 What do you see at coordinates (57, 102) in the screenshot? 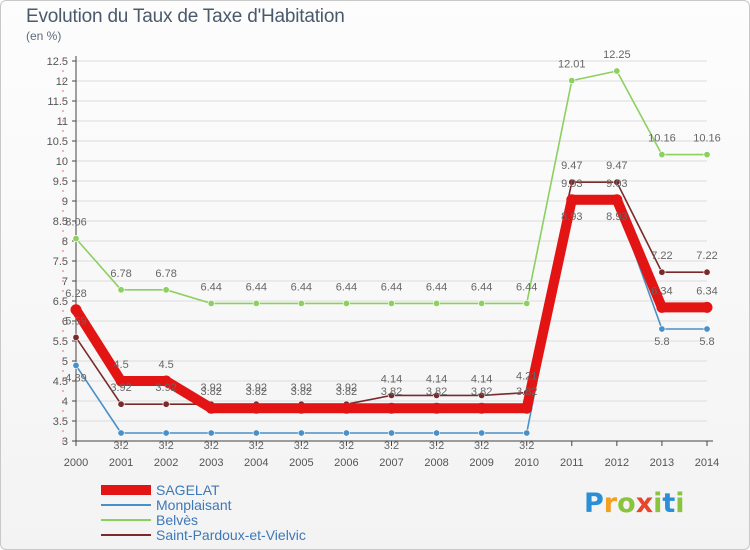
I see `y-tick-label: 11.5` at bounding box center [57, 102].